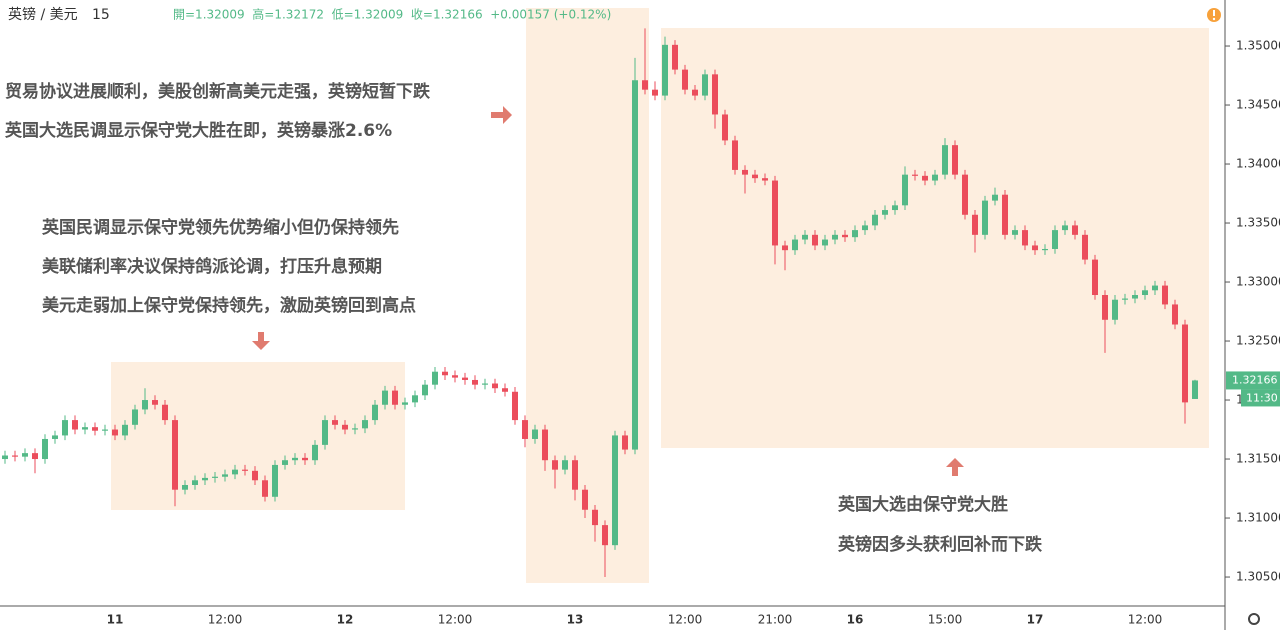 This screenshot has height=630, width=1280. I want to click on annotation: 英镑因多头获利回补而下跌, so click(940, 544).